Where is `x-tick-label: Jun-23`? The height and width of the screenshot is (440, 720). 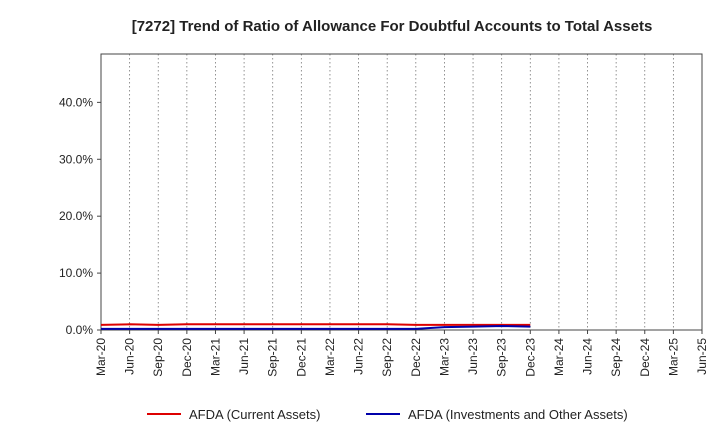
x-tick-label: Jun-23 is located at coordinates (473, 356).